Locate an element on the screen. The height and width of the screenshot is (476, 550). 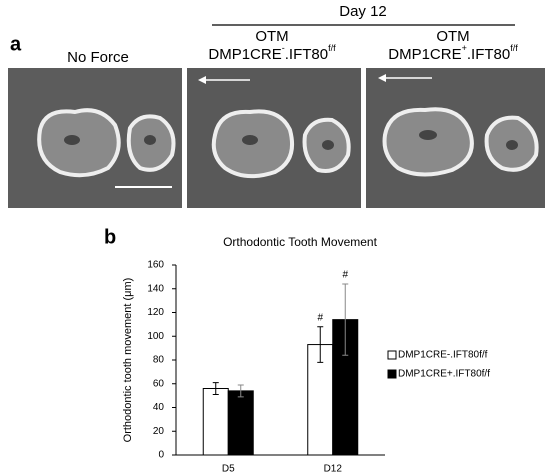
y-tick-label: 60 is located at coordinates (159, 383).